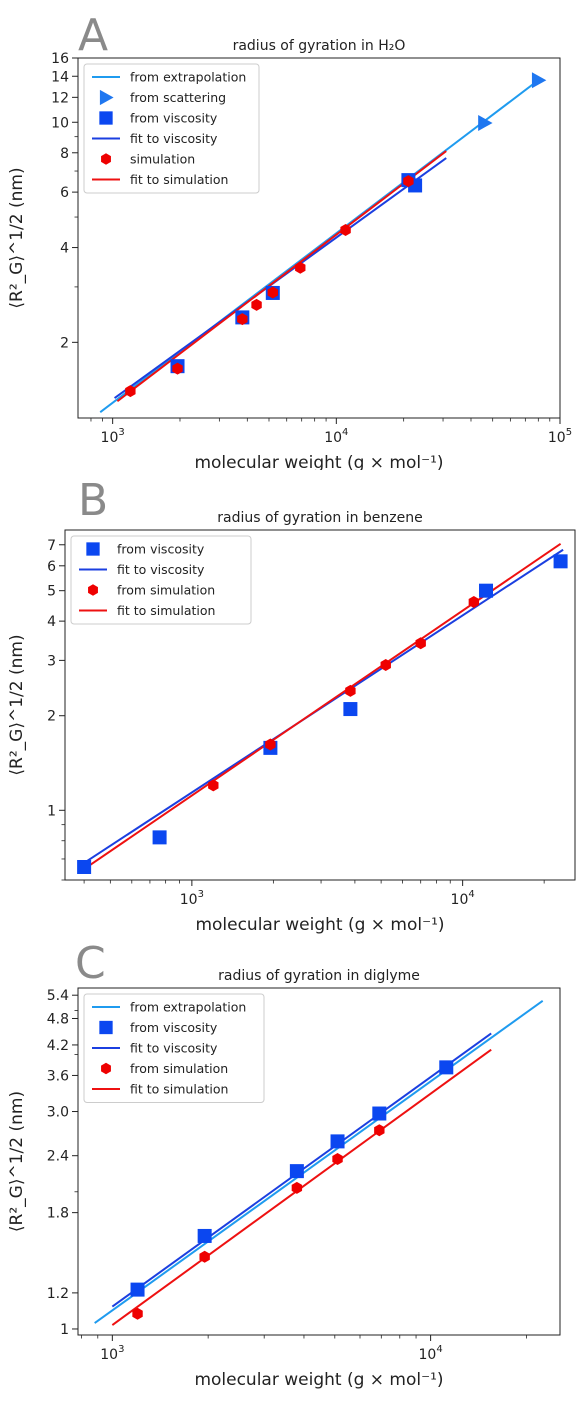 The height and width of the screenshot is (1401, 576). Describe the element at coordinates (58, 1214) in the screenshot. I see `y-tick-label: 1.8` at that location.